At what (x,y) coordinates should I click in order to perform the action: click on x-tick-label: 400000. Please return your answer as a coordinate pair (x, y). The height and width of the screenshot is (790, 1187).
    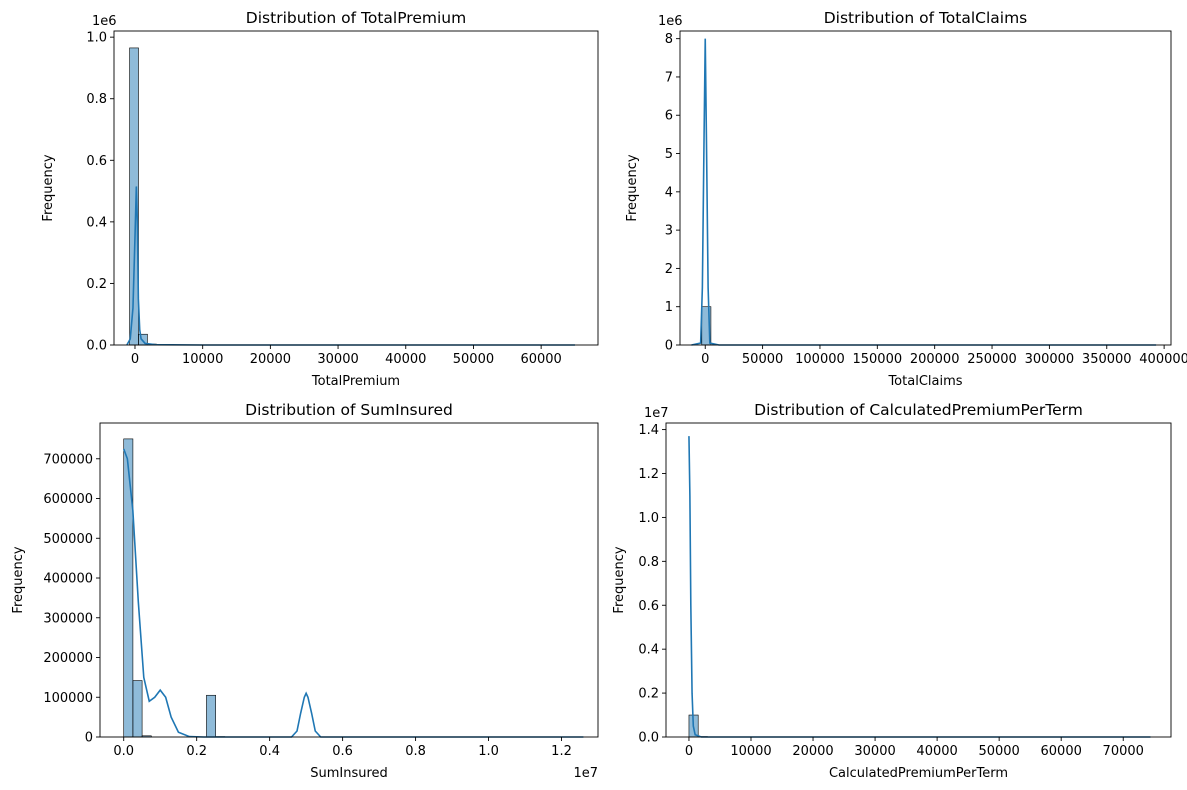
    Looking at the image, I should click on (1163, 359).